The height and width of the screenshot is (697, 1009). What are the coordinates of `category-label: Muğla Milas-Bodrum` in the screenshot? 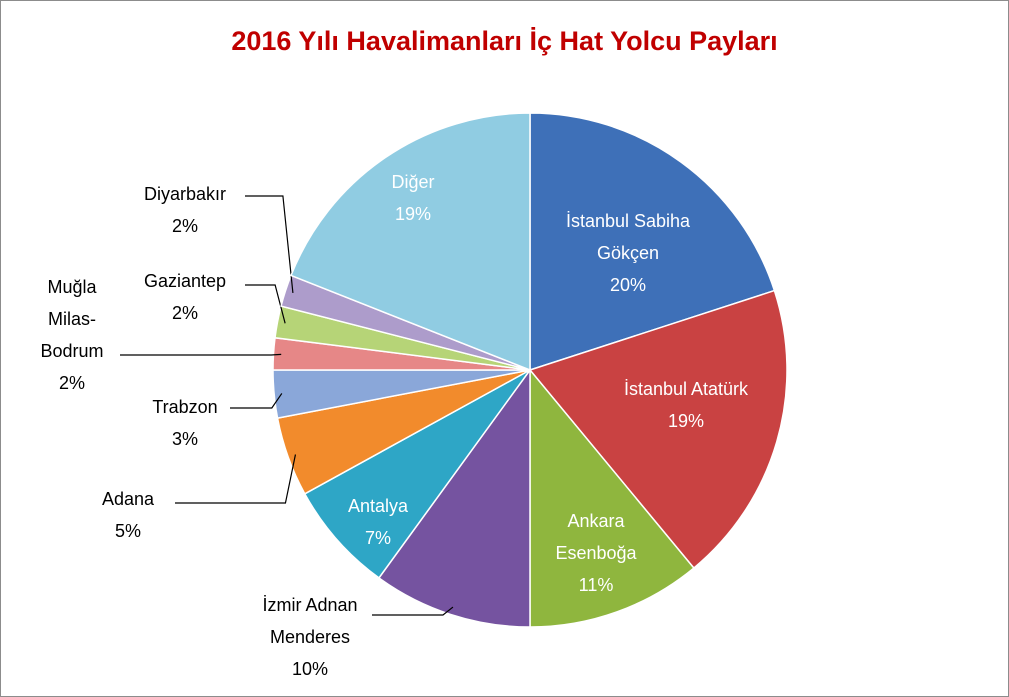 It's located at (72, 319).